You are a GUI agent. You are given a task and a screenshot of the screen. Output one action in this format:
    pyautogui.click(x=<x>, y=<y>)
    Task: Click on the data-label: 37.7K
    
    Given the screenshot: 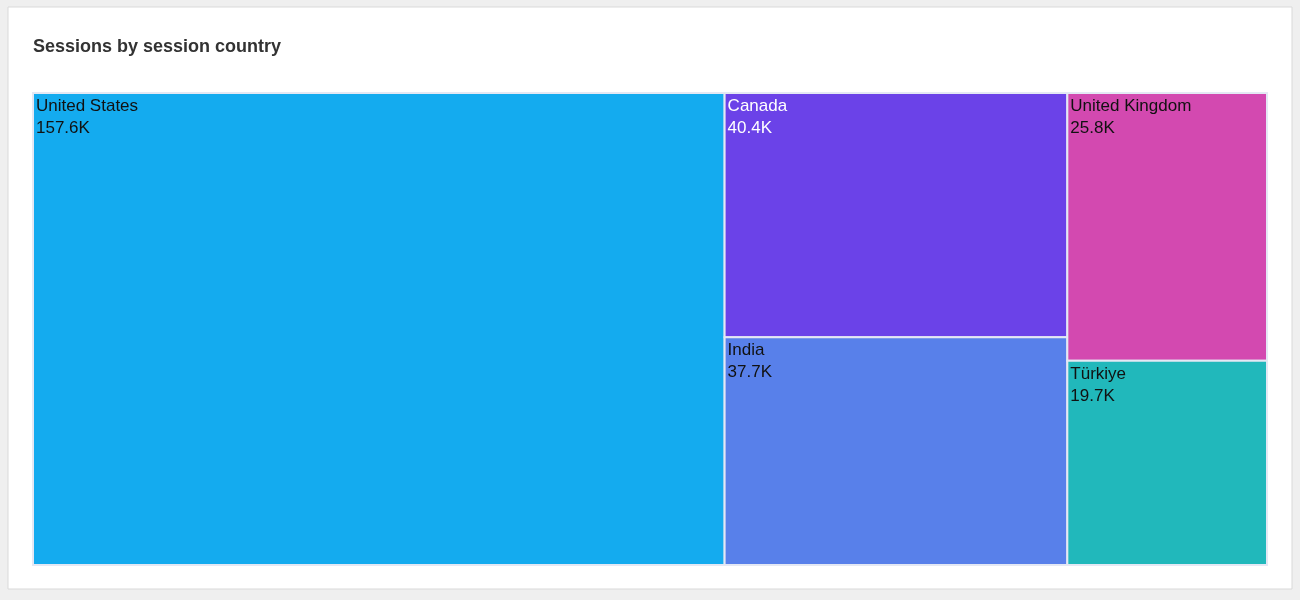 What is the action you would take?
    pyautogui.click(x=750, y=372)
    